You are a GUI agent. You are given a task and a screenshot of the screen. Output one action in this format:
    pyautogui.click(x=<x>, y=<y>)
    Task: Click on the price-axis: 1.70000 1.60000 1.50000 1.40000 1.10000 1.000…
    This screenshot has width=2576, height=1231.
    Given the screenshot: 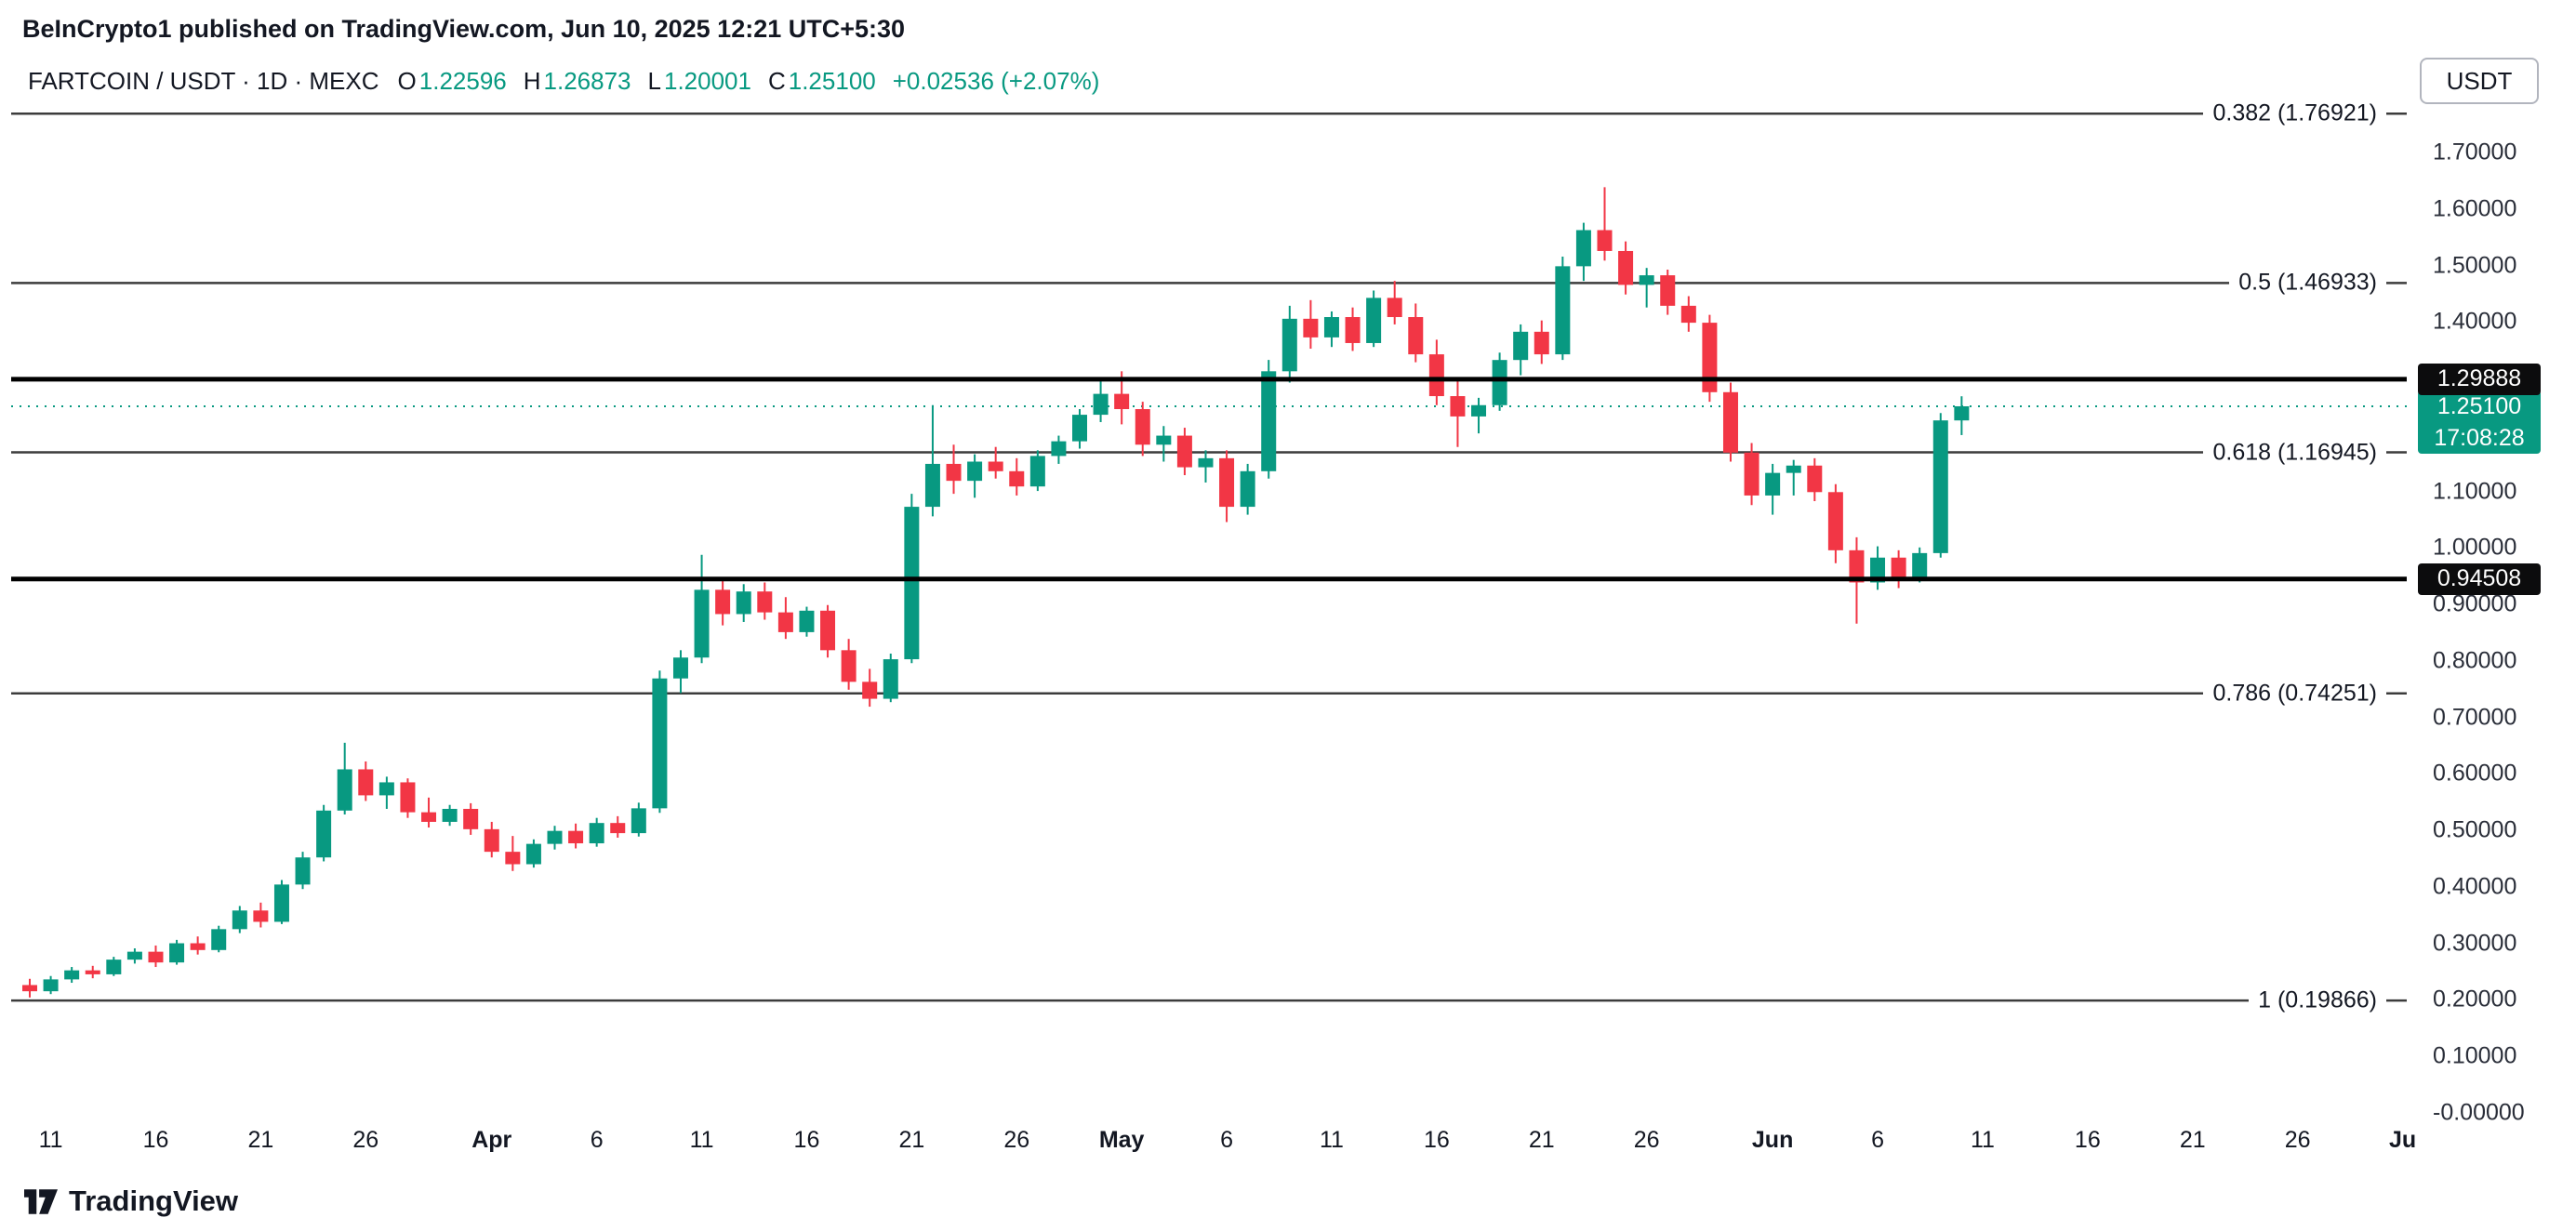 What is the action you would take?
    pyautogui.click(x=2497, y=589)
    